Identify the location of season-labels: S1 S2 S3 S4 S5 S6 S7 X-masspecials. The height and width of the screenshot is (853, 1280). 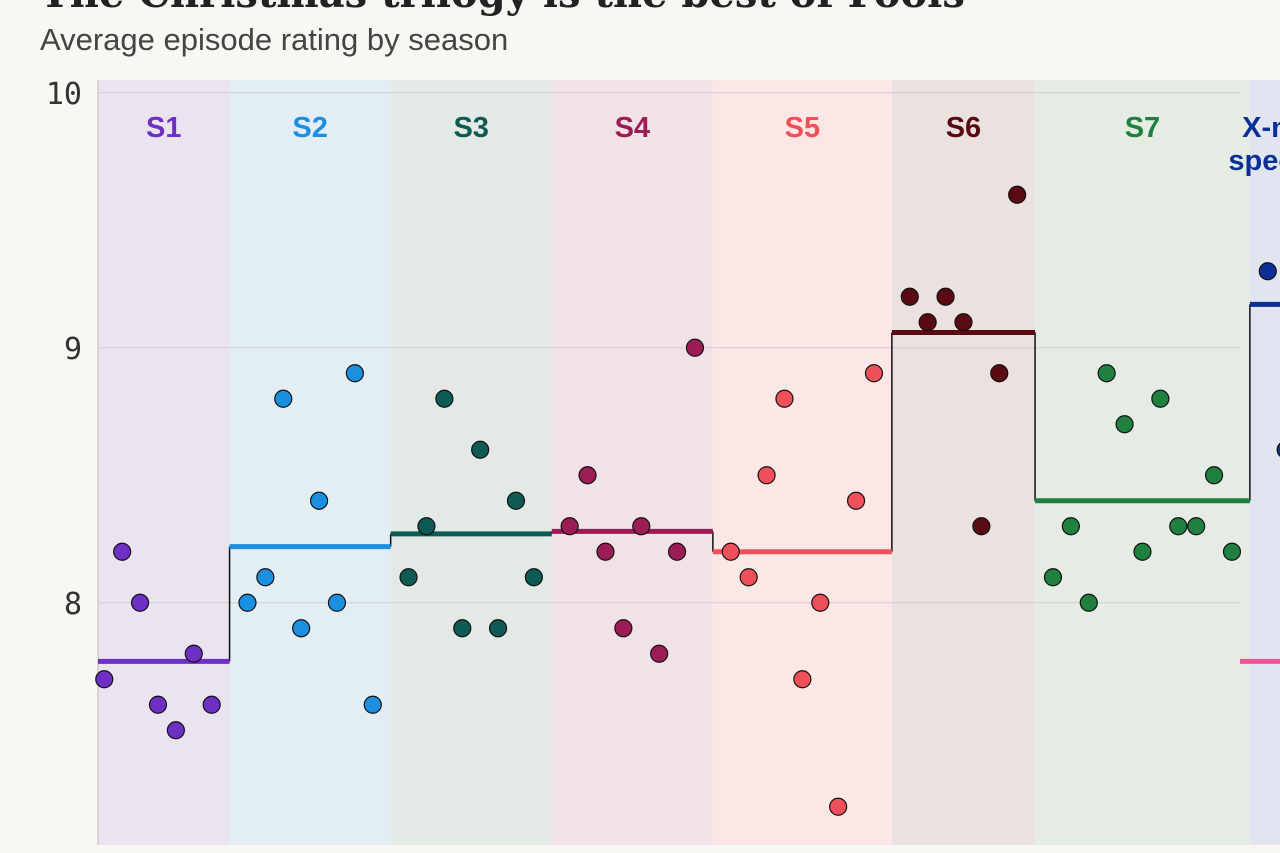
(713, 144).